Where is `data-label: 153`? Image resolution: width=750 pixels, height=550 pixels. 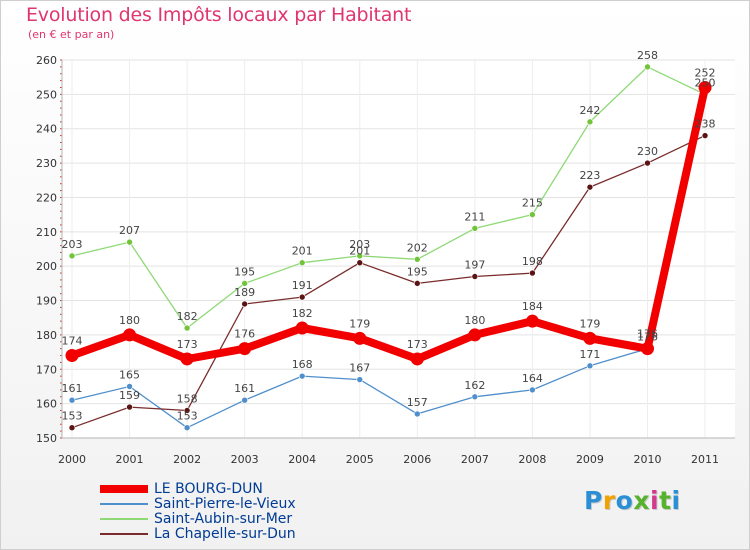
data-label: 153 is located at coordinates (72, 416).